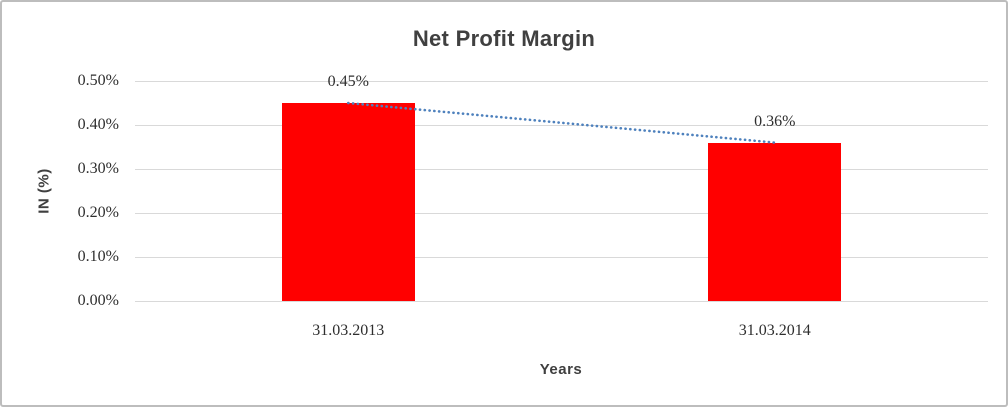 This screenshot has width=1008, height=407. I want to click on y-axis-tick-label: 0.50%, so click(98, 80).